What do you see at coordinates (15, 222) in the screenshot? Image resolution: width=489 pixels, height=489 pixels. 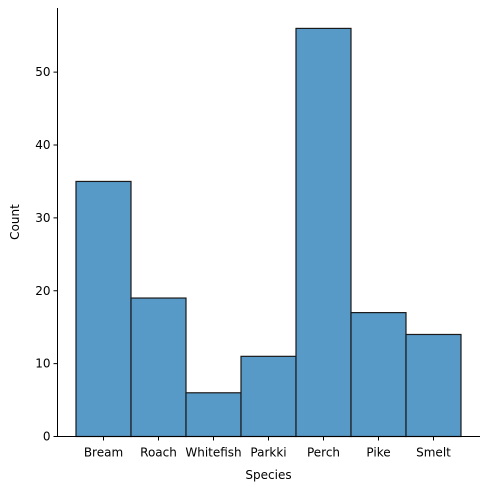 I see `y-axis-title: Count` at bounding box center [15, 222].